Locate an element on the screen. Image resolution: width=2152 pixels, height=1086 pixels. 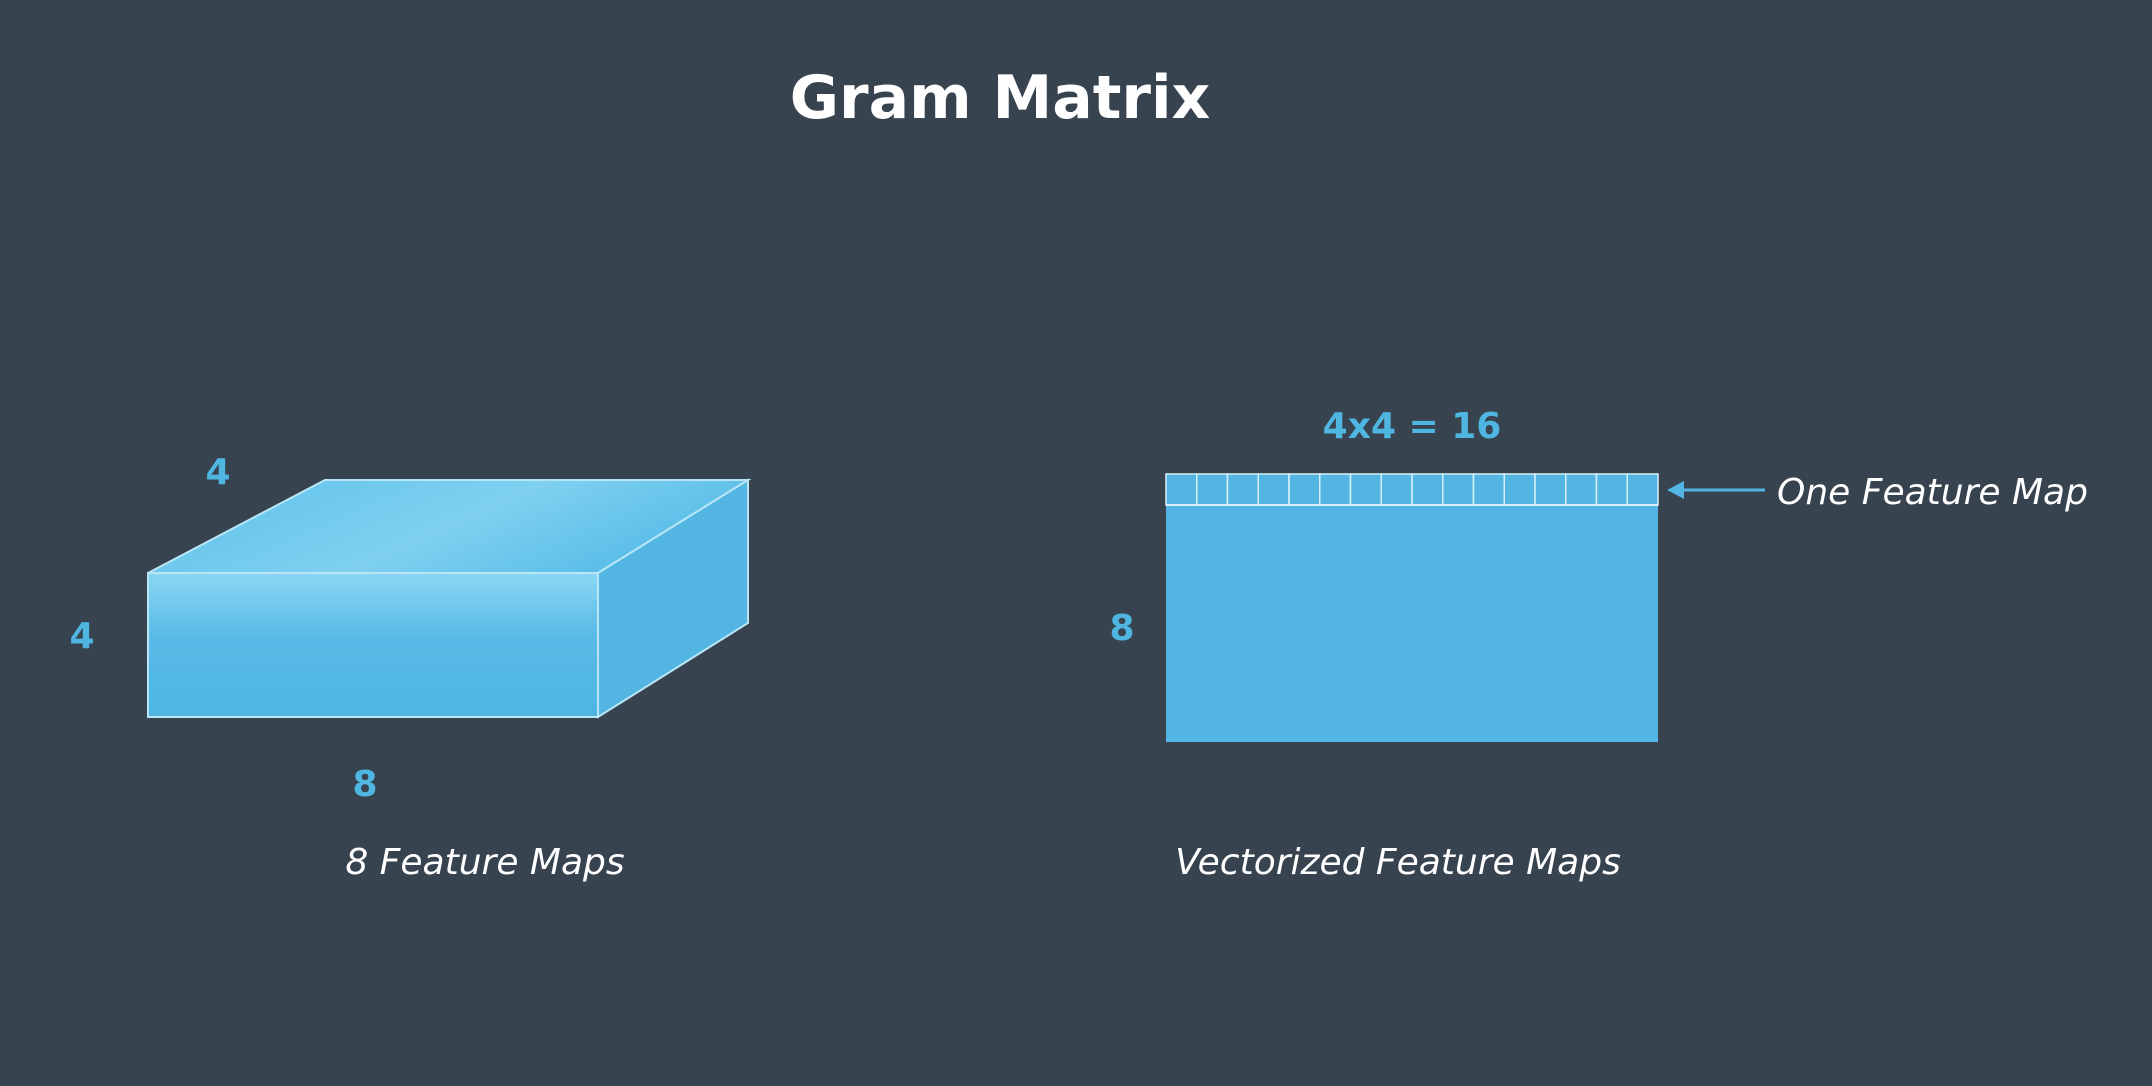
matrix-top-label: 4x4 = 16 is located at coordinates (1412, 426).